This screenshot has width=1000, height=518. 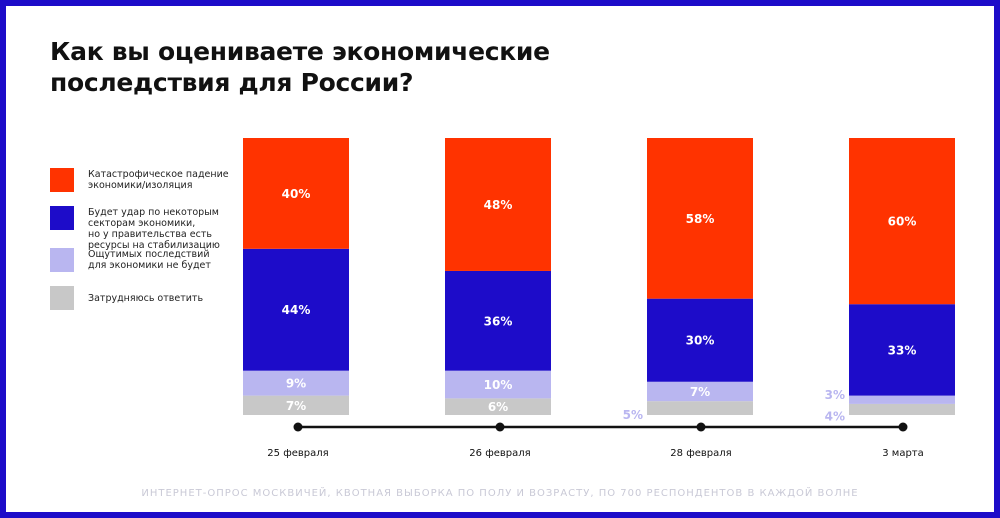 I want to click on data-label-catastrophic: 40%, so click(x=296, y=194).